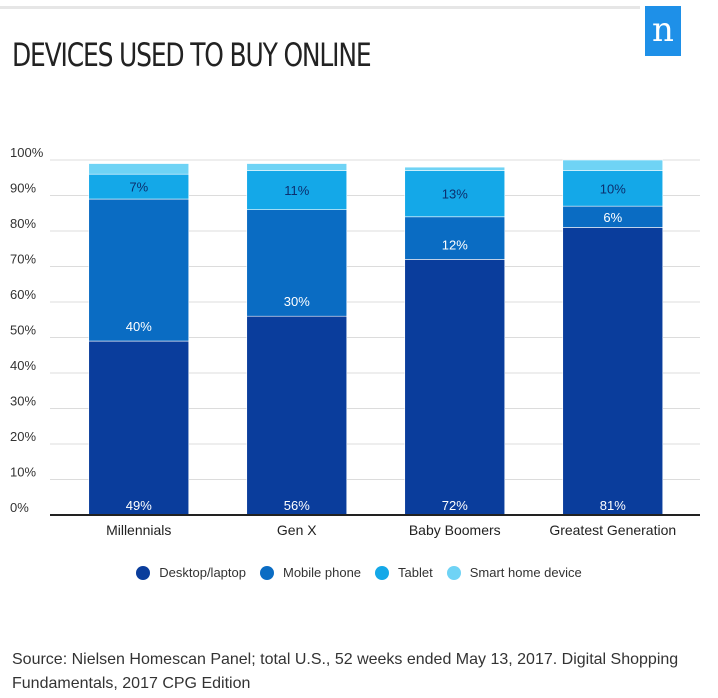 This screenshot has height=698, width=718. What do you see at coordinates (525, 572) in the screenshot?
I see `legend-label-smart-home: Smart home device` at bounding box center [525, 572].